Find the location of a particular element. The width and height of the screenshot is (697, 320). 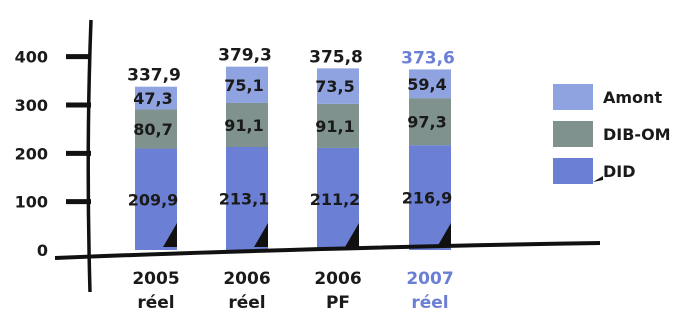

data-label: 97,3 is located at coordinates (426, 122).